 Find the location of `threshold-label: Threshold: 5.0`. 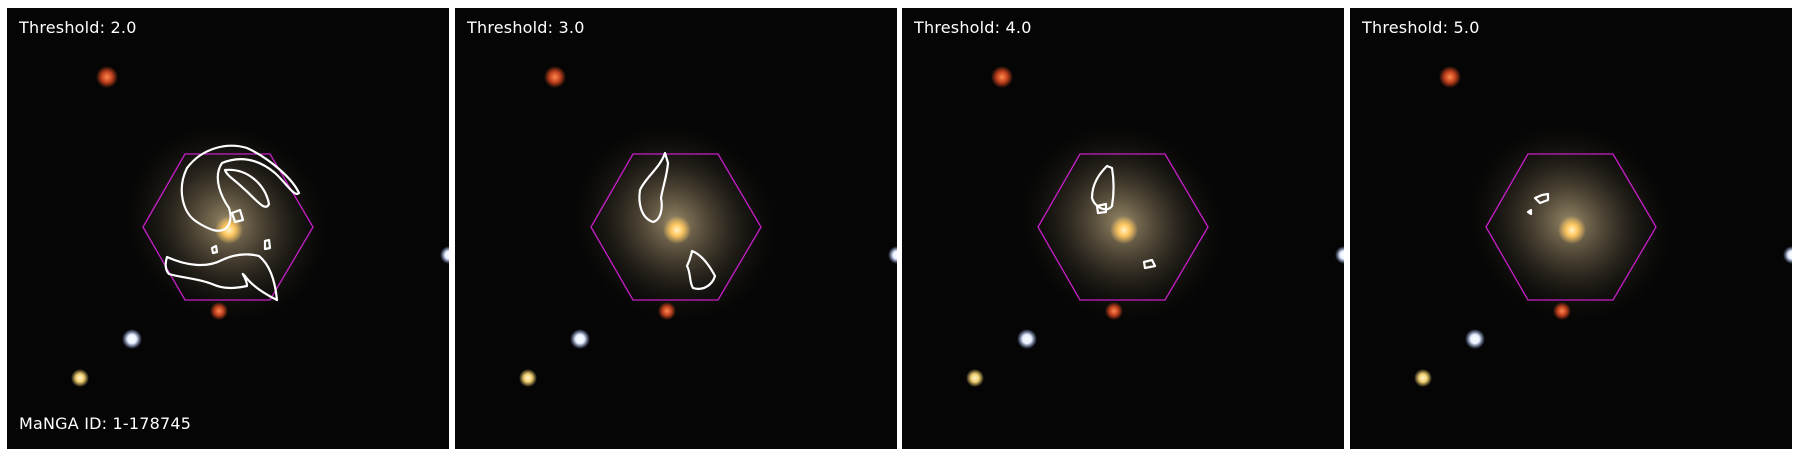

threshold-label: Threshold: 5.0 is located at coordinates (1421, 27).